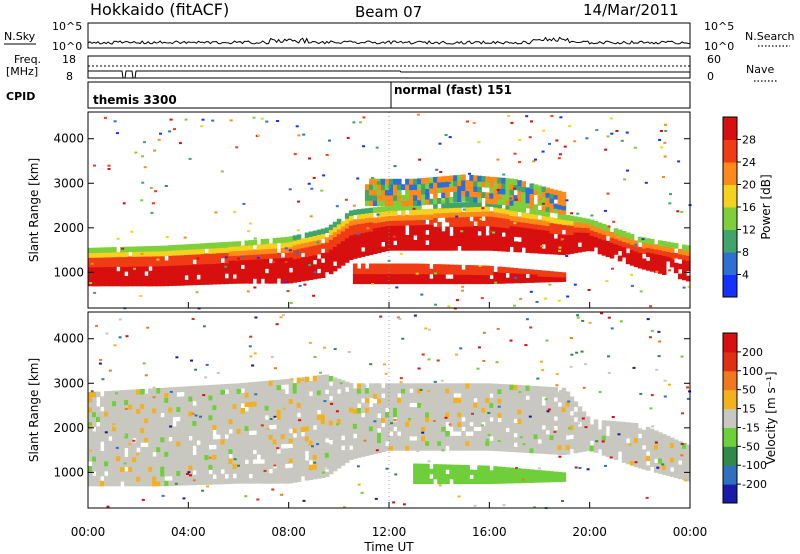 Image resolution: width=800 pixels, height=554 pixels. What do you see at coordinates (714, 59) in the screenshot?
I see `nave-tick-hi: 60` at bounding box center [714, 59].